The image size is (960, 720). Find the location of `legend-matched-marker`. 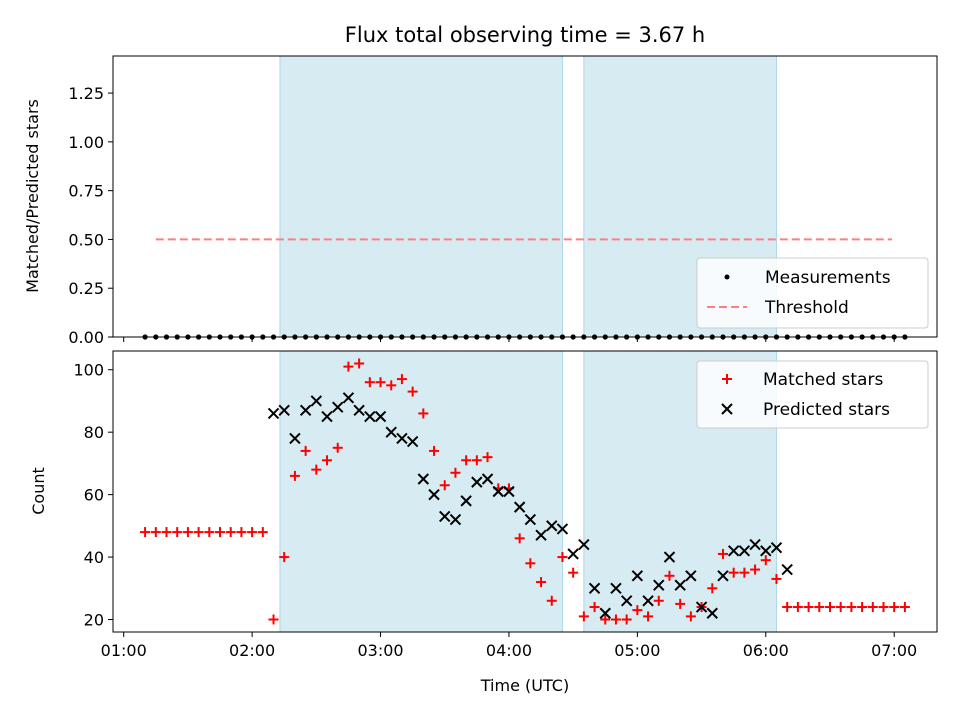

legend-matched-marker is located at coordinates (727, 379).